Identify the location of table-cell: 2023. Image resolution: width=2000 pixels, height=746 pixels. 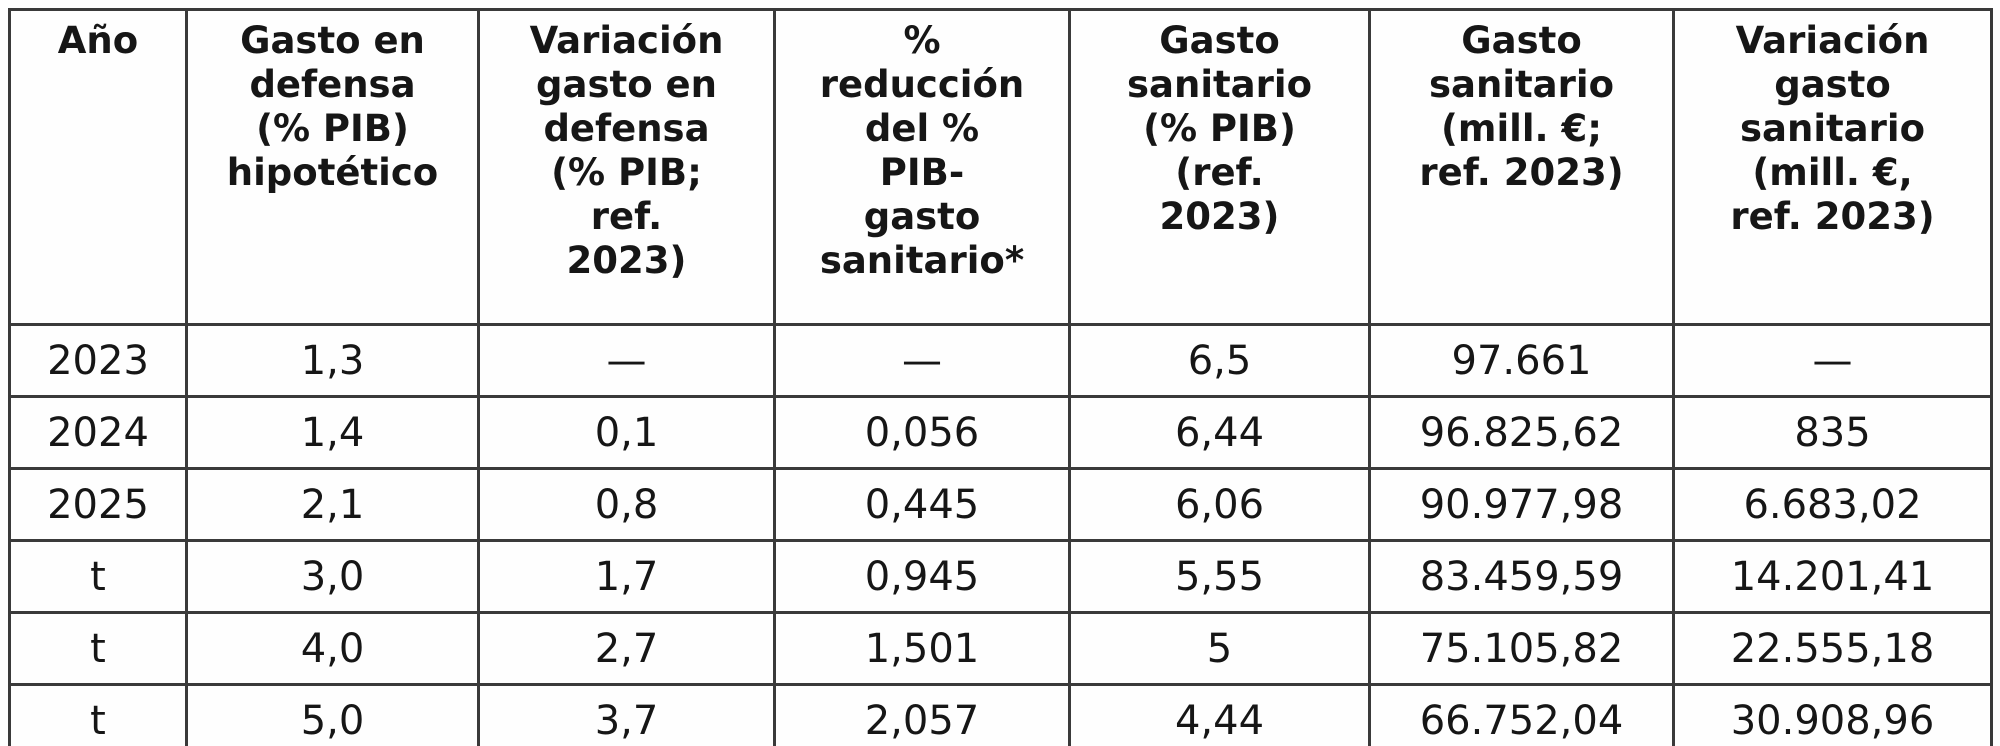
(98, 360).